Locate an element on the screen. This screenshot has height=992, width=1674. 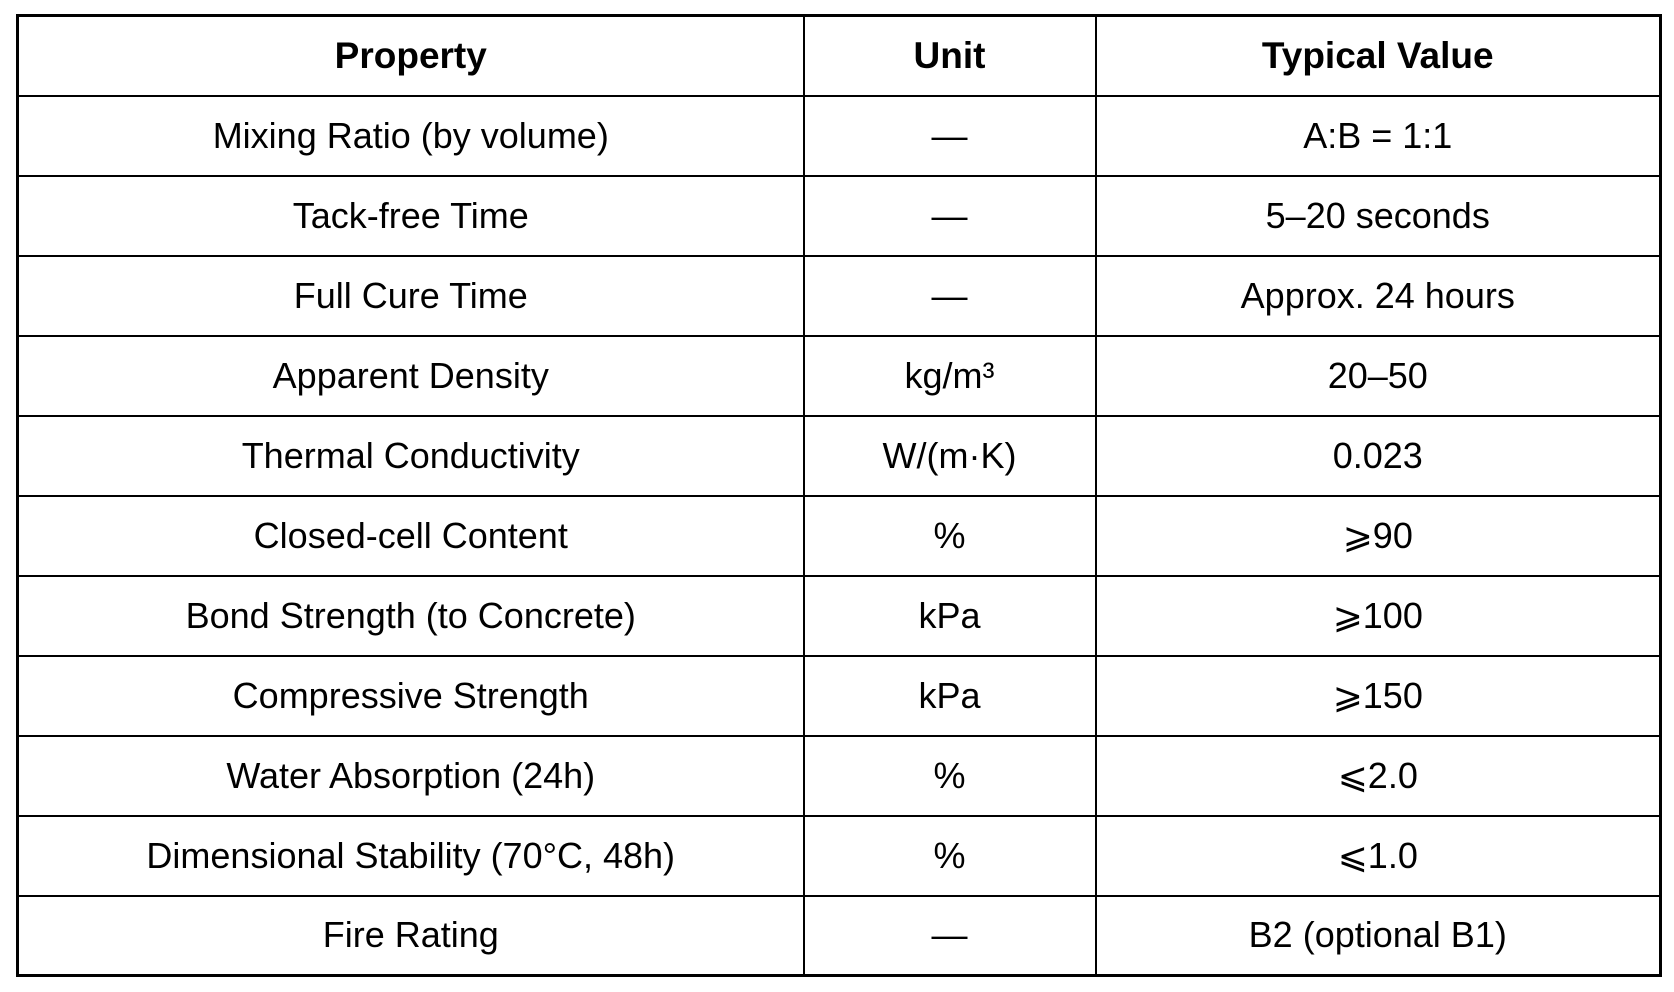
header-cell-property: Property is located at coordinates (410, 55).